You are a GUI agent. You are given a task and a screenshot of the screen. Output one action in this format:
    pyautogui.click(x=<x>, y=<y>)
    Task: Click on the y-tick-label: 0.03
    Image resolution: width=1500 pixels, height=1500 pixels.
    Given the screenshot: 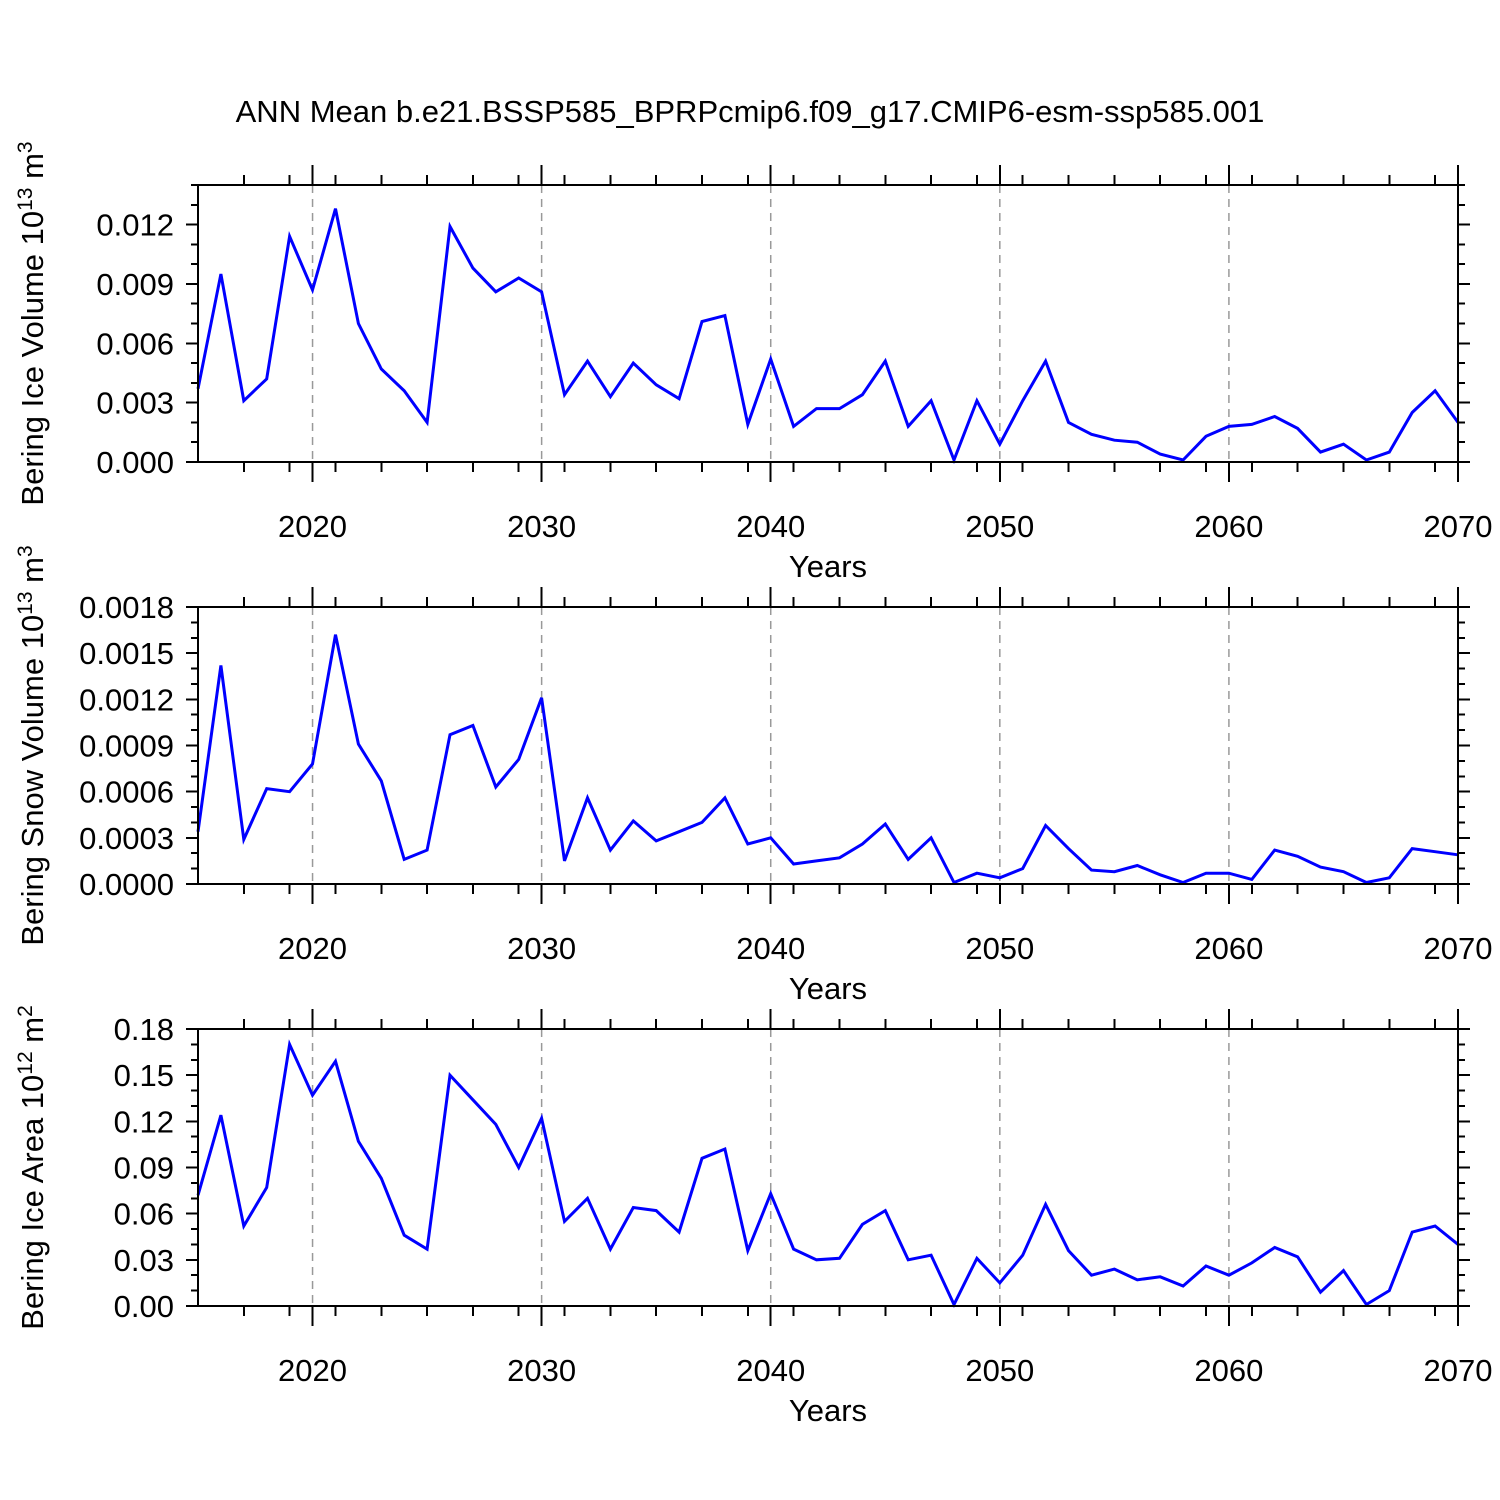 What is the action you would take?
    pyautogui.click(x=144, y=1260)
    